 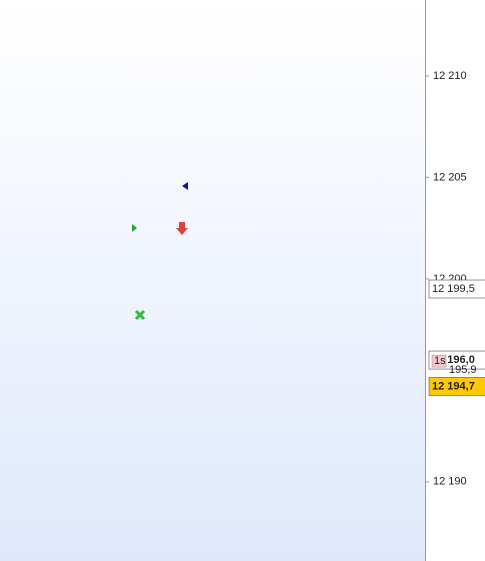 I want to click on tag-box, so click(x=439, y=361).